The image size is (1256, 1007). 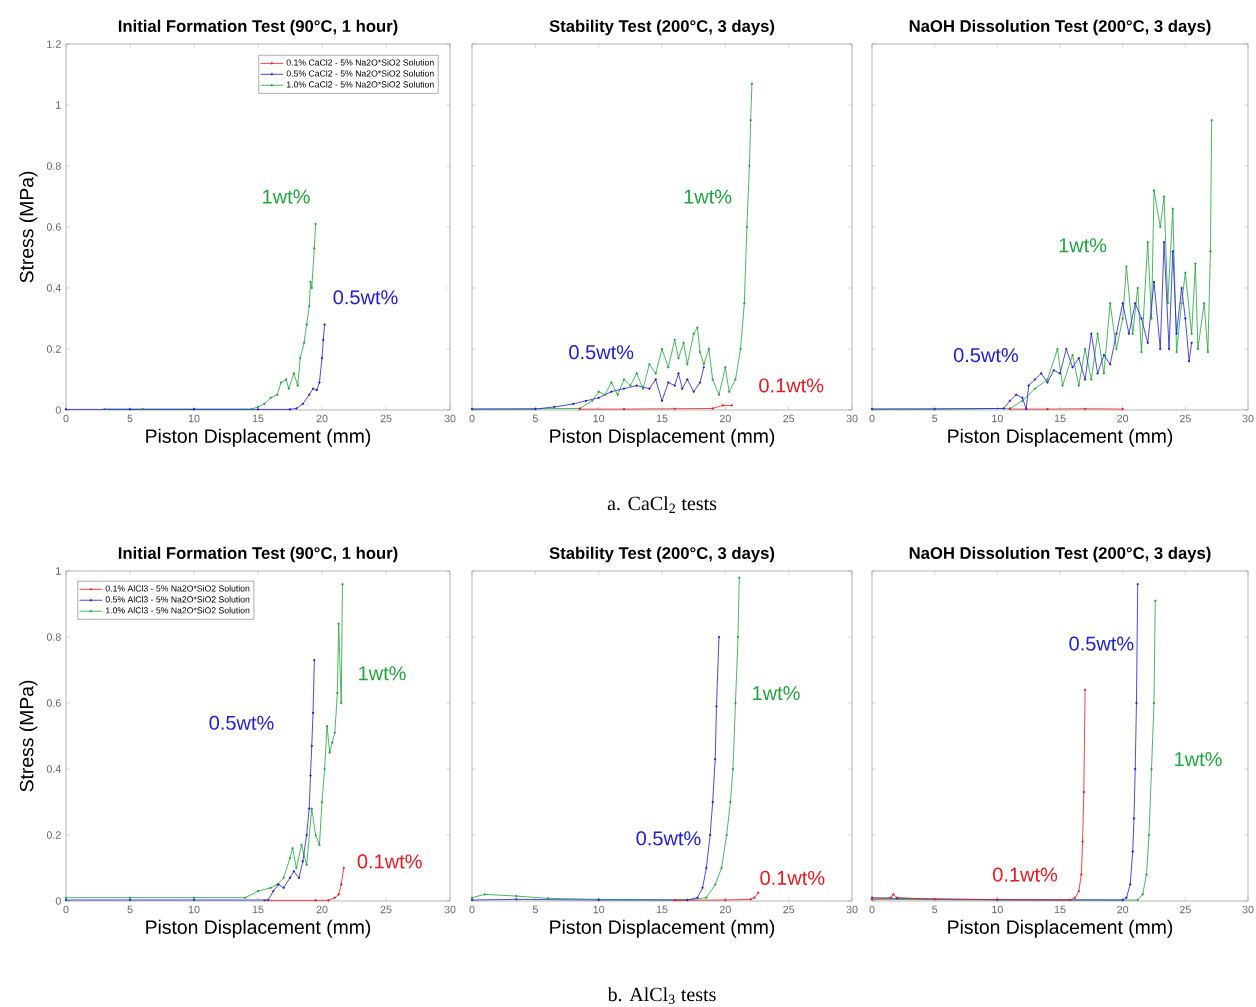 What do you see at coordinates (360, 62) in the screenshot?
I see `legend-label: 0.1% CaCl2 - 5% Na2O*SiO2 Solution` at bounding box center [360, 62].